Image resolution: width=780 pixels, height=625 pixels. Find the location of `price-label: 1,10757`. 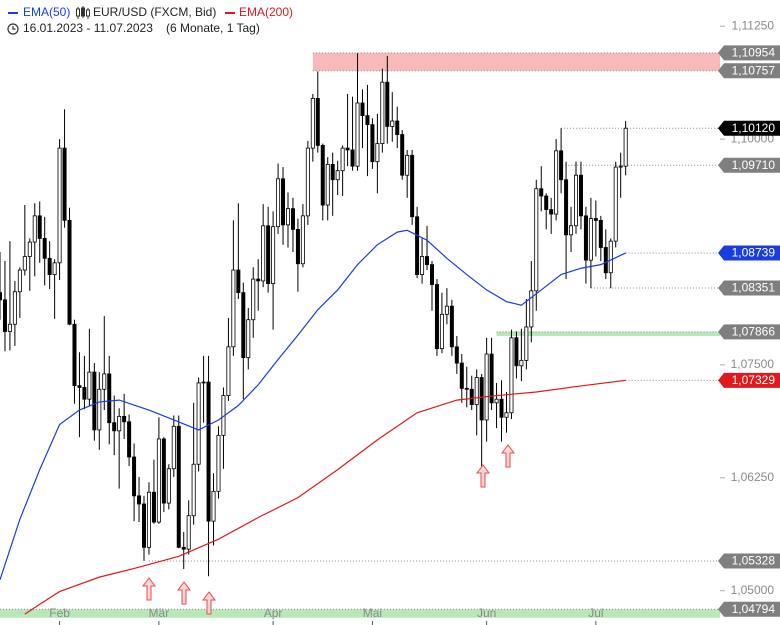

price-label: 1,10757 is located at coordinates (754, 70).